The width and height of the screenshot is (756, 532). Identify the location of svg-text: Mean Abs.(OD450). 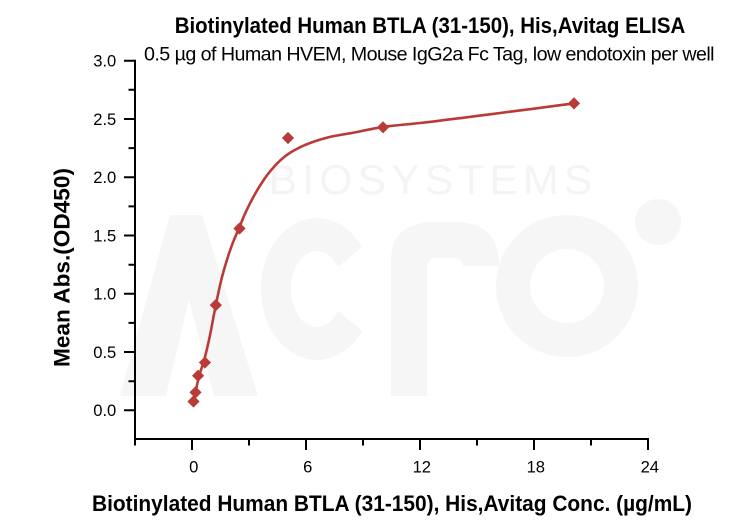
(62, 267).